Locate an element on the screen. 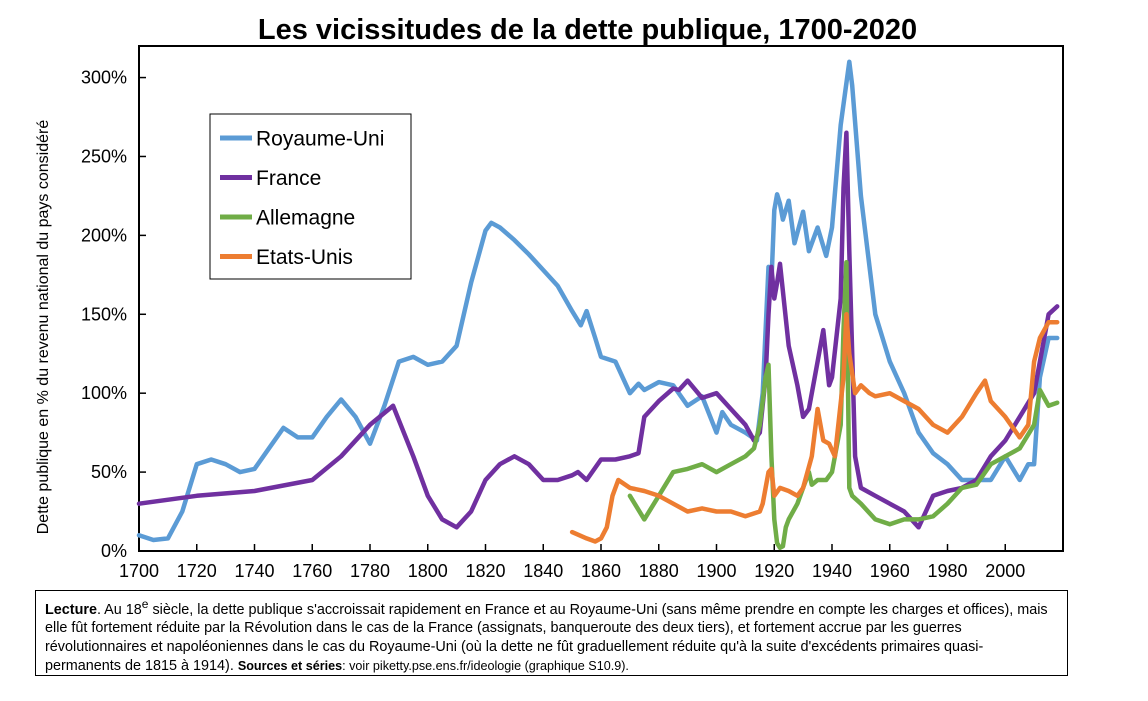 This screenshot has height=701, width=1148. x-tick-label: 1940 is located at coordinates (832, 571).